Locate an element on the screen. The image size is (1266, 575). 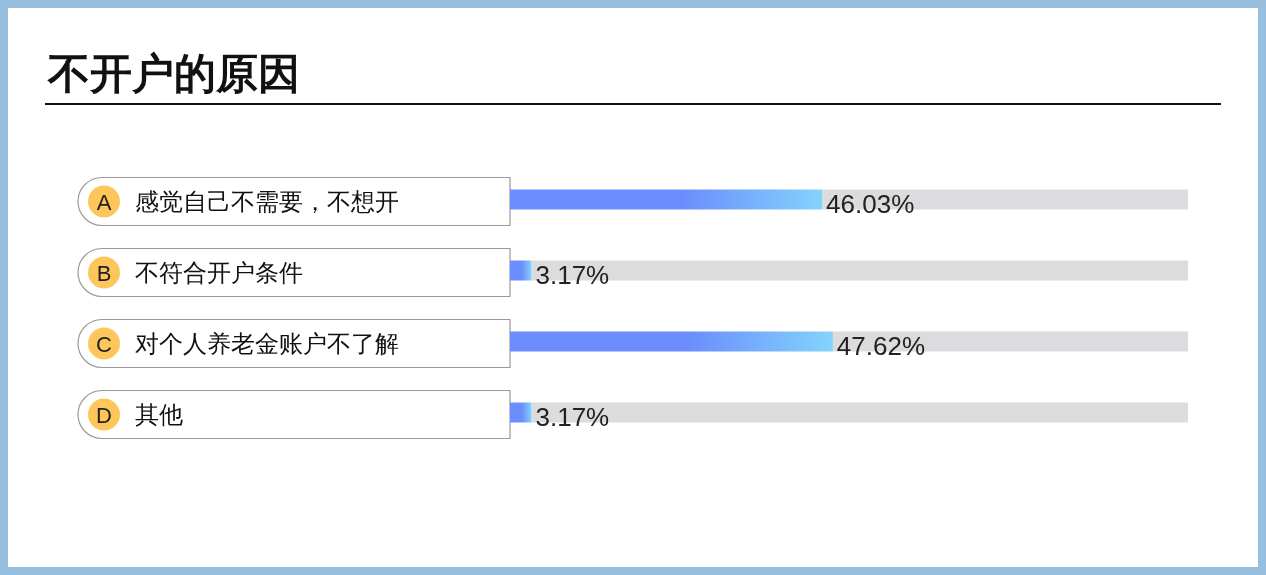
value-label: 46.03% is located at coordinates (870, 203).